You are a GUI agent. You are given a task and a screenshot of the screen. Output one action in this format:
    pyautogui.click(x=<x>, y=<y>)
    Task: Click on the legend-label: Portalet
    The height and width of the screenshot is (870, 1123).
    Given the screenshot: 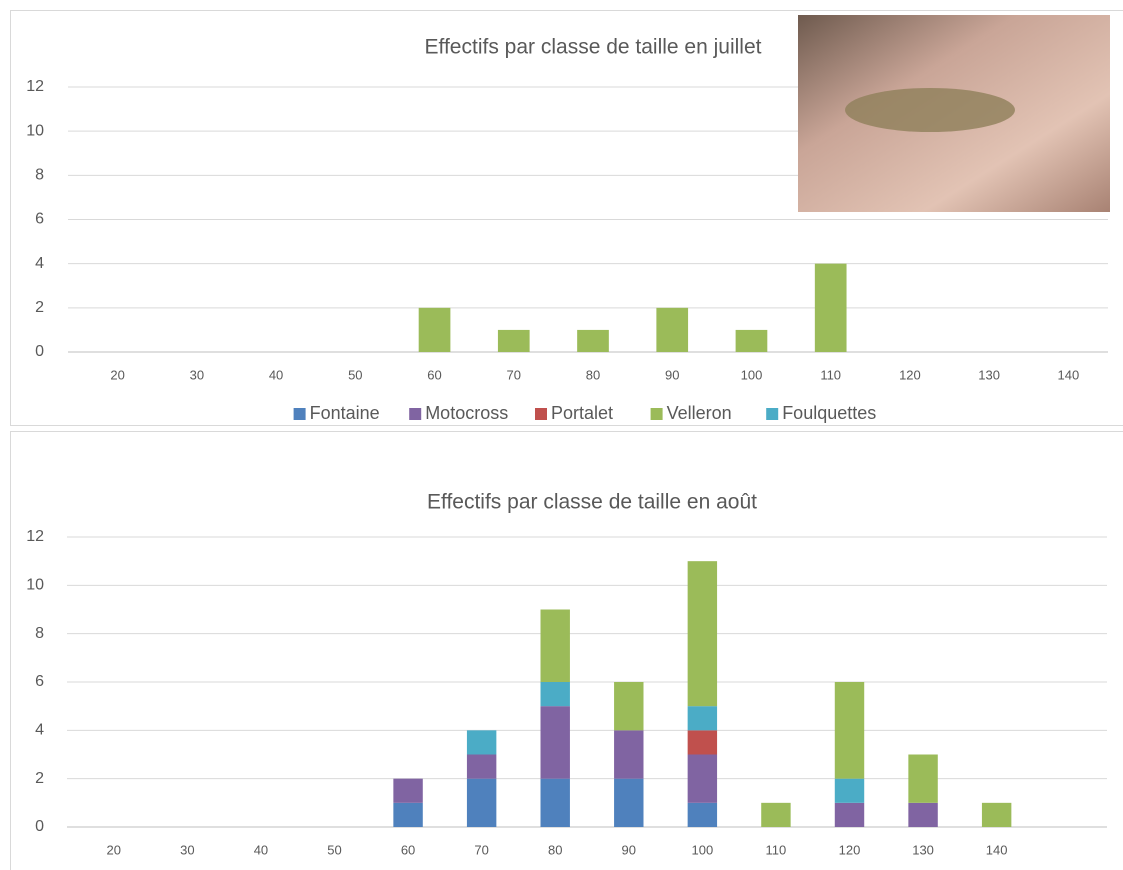 What is the action you would take?
    pyautogui.click(x=582, y=413)
    